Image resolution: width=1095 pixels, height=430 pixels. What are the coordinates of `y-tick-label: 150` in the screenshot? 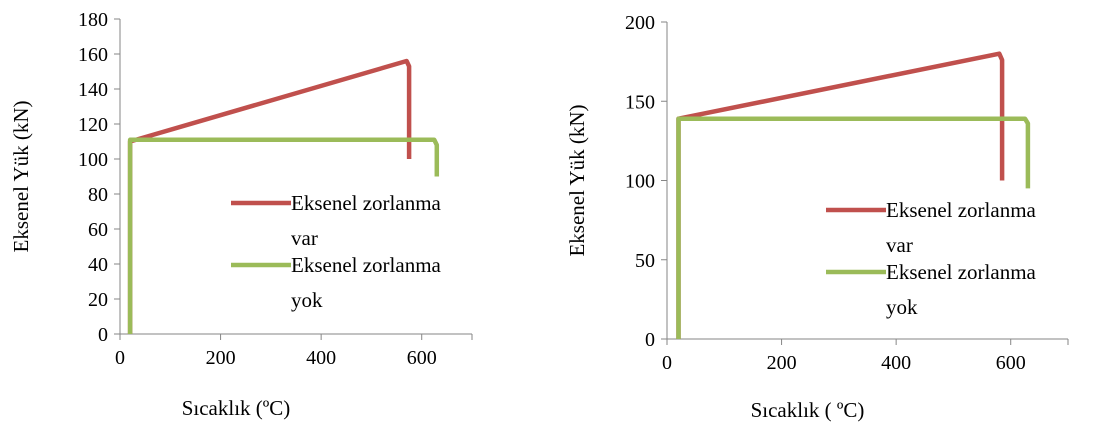 It's located at (640, 102).